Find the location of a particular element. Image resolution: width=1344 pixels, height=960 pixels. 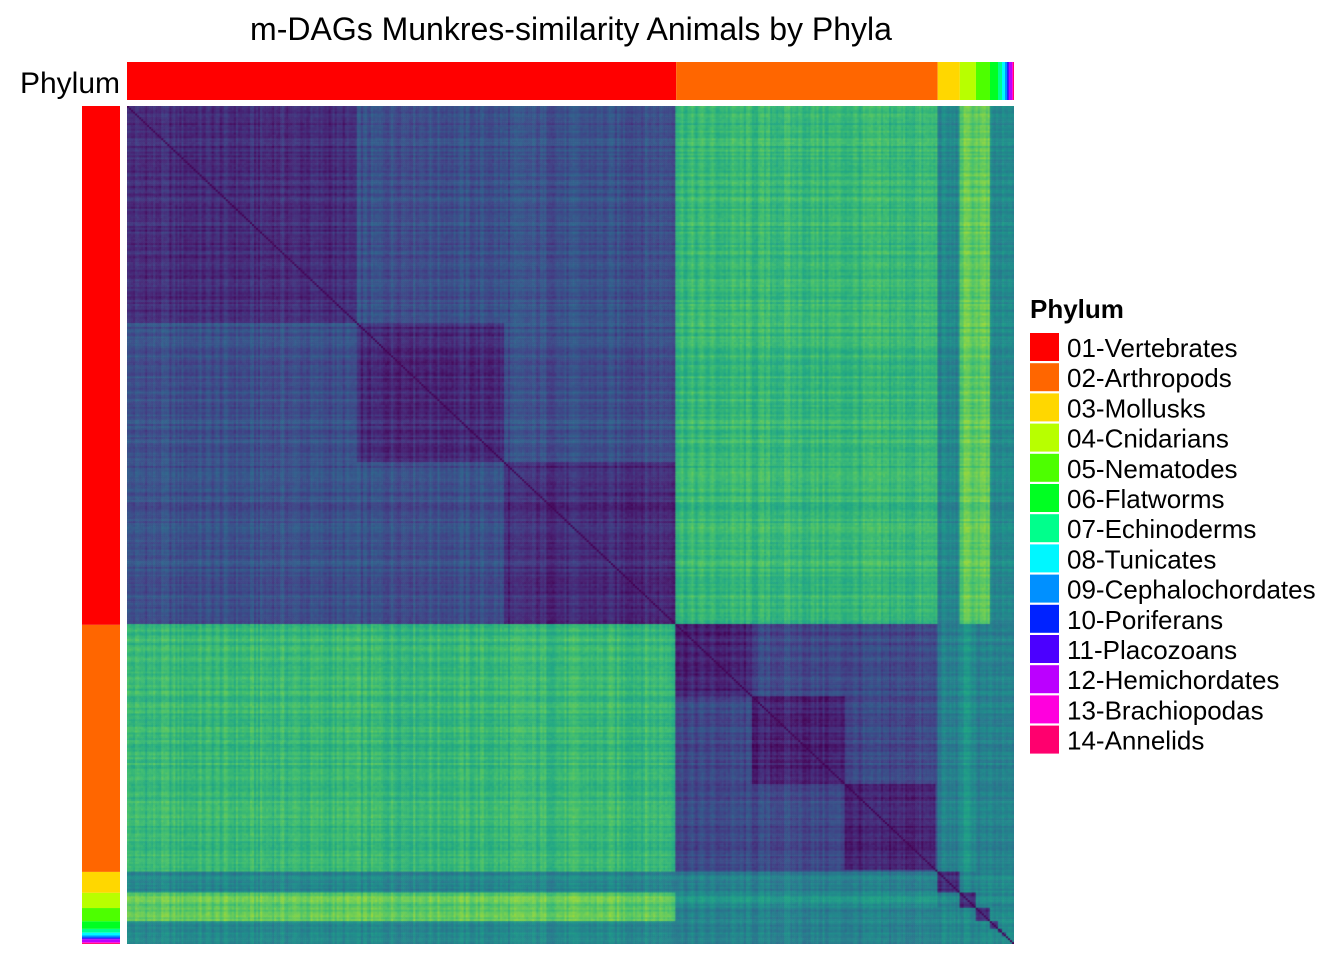

left-annotation-poriferans is located at coordinates (101, 938).